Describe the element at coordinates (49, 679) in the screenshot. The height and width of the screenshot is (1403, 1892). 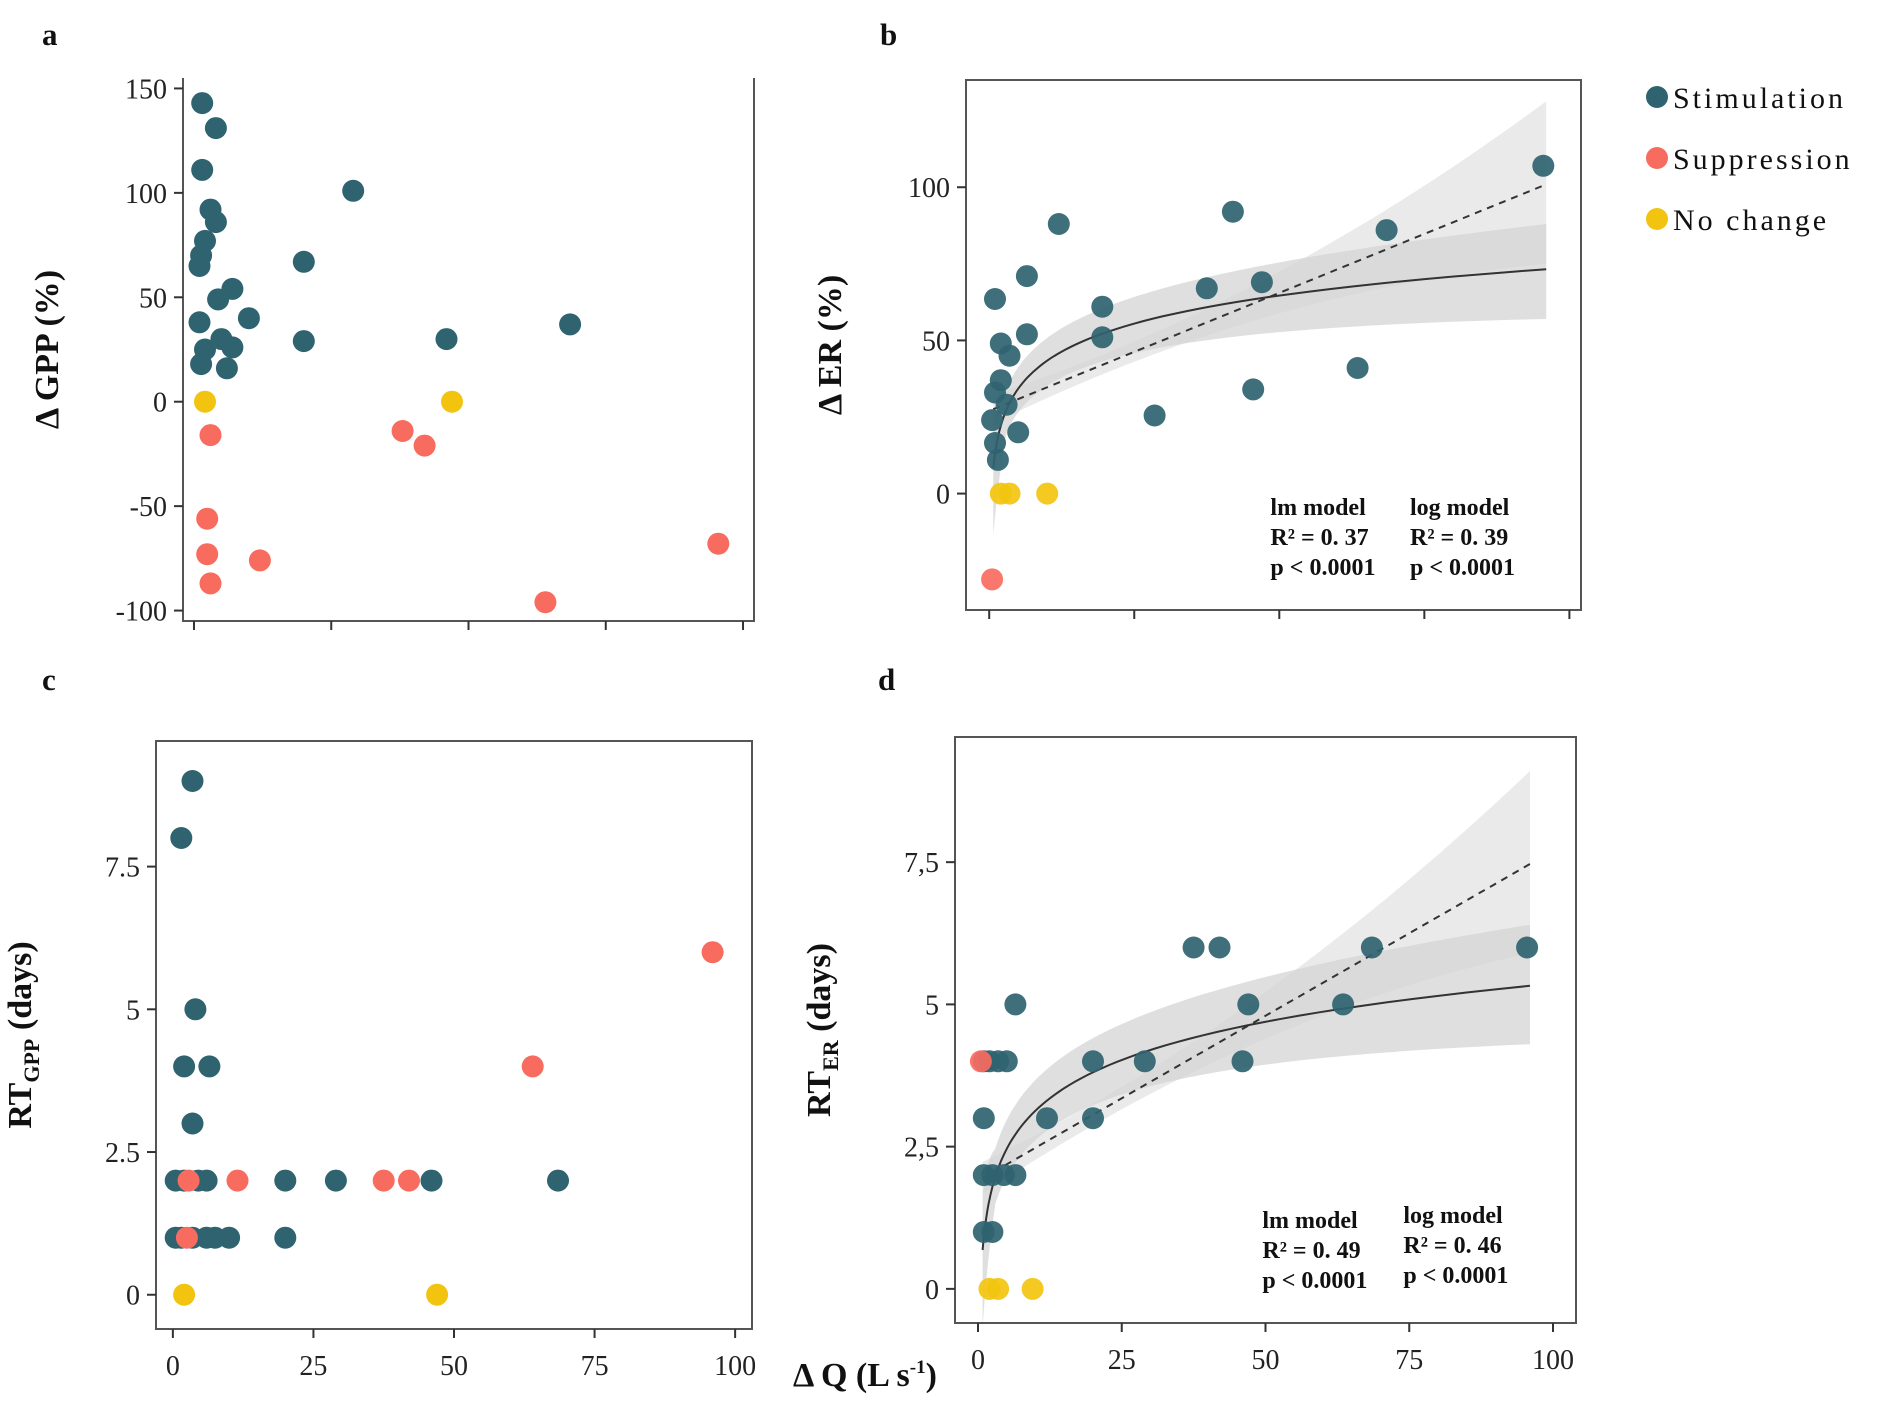
I see `panel-letter-c: c` at that location.